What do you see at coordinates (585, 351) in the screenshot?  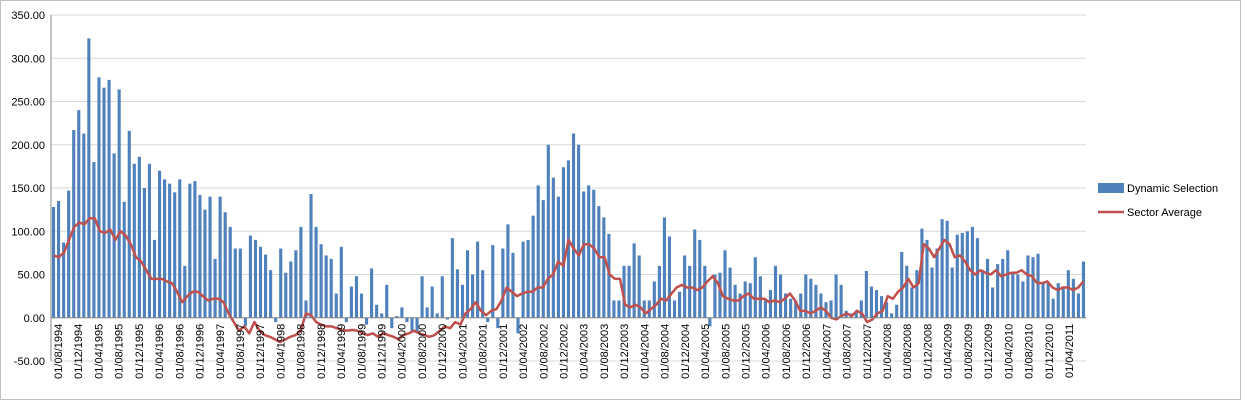 I see `x-tick-label: 01/04/2003` at bounding box center [585, 351].